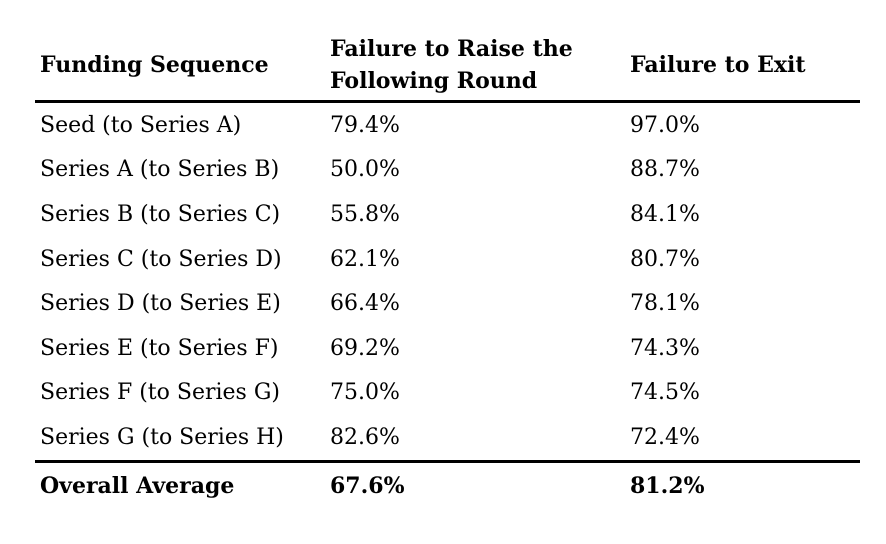 This screenshot has width=886, height=544. What do you see at coordinates (447, 348) in the screenshot?
I see `table-row: Series E (to Series F) 69.2% 74.3%` at bounding box center [447, 348].